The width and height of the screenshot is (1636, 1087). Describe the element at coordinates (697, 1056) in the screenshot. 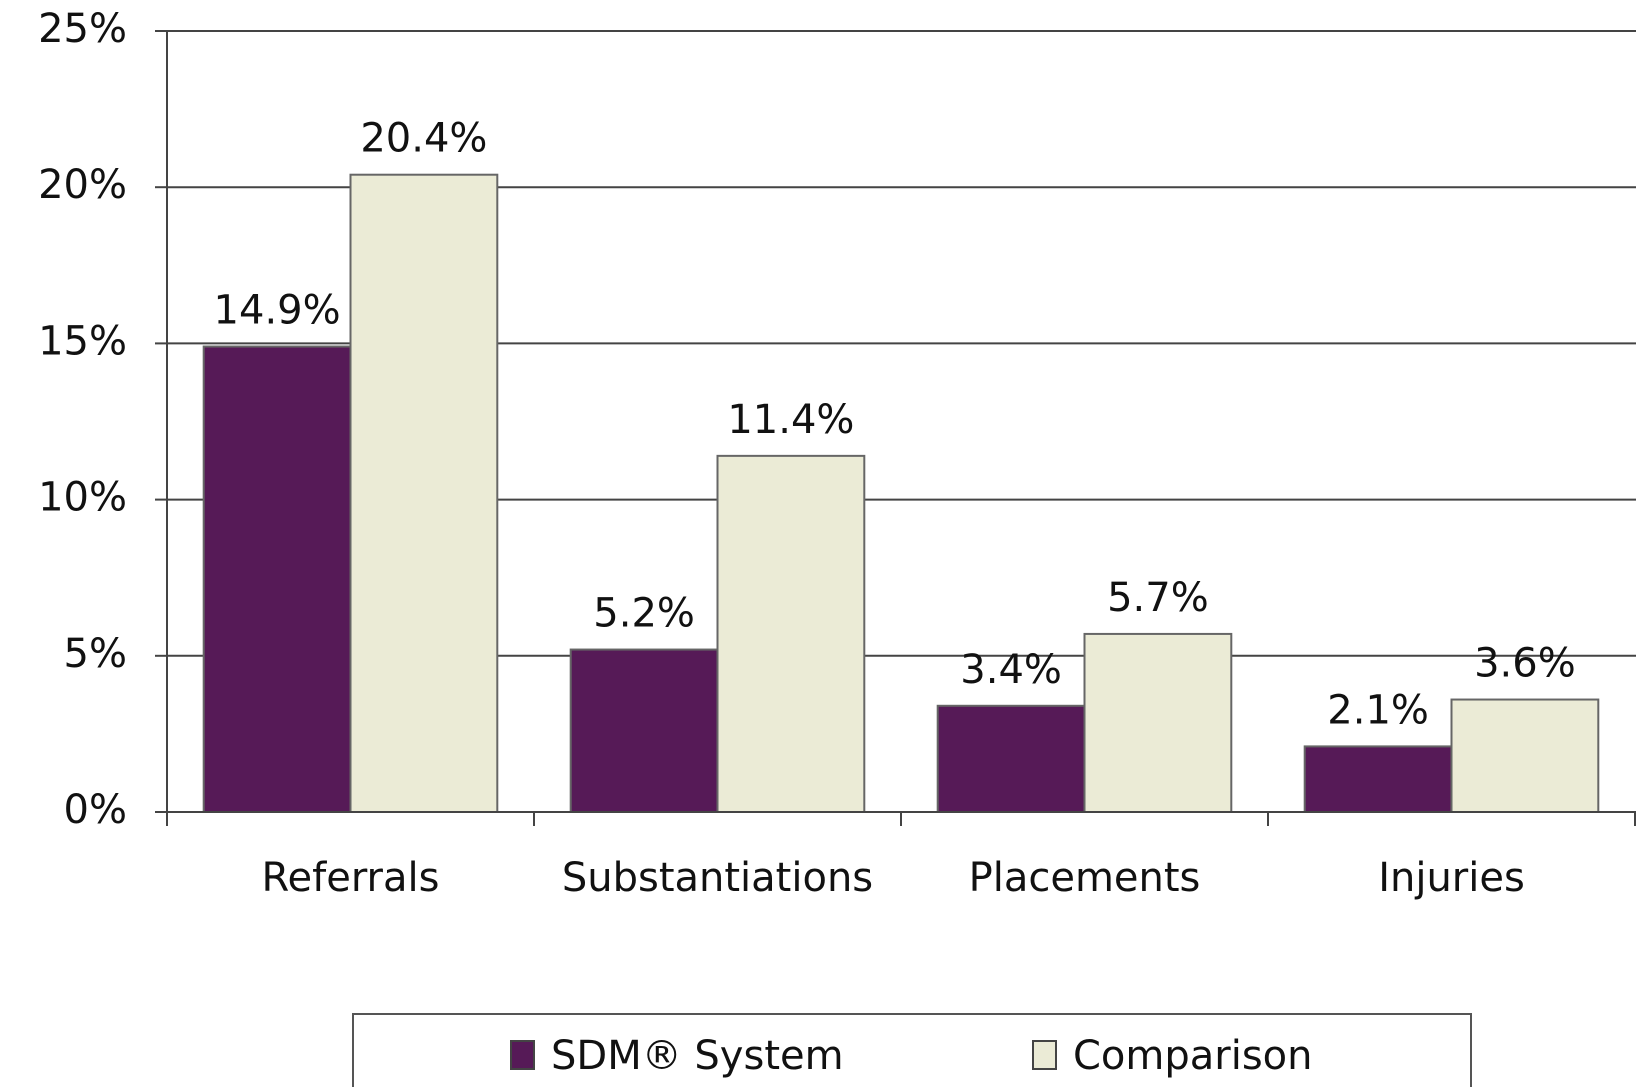

I see `legend-label: SDM® System` at that location.